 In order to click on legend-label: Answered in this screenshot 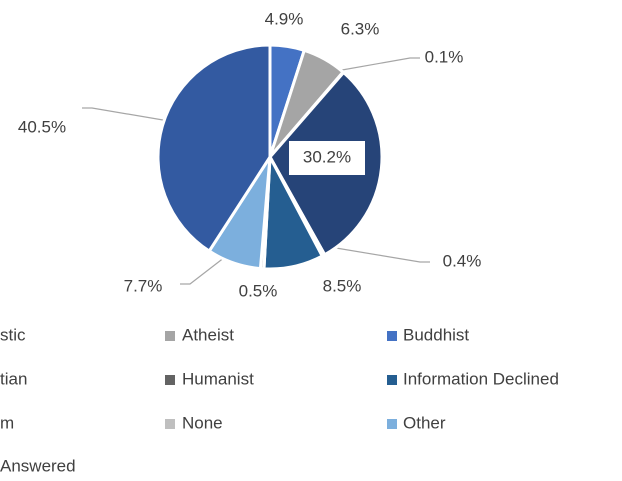, I will do `click(38, 465)`.